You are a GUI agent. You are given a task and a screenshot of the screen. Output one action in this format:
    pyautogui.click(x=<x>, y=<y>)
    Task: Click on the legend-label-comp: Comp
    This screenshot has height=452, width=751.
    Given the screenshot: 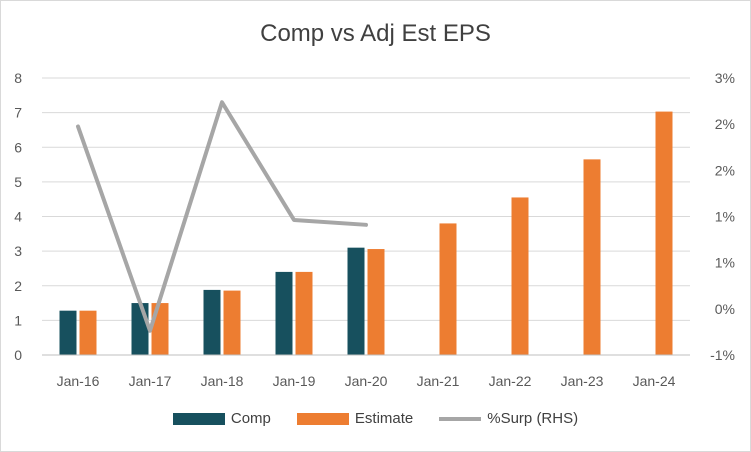 What is the action you would take?
    pyautogui.click(x=250, y=418)
    